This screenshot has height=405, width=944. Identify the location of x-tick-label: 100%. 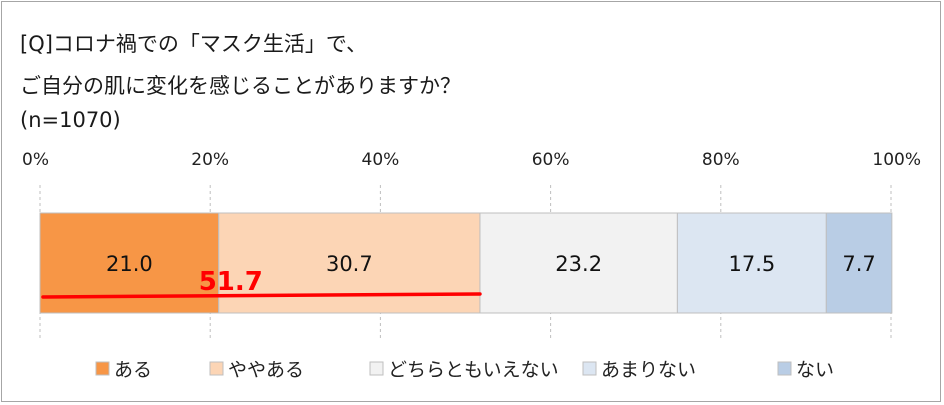
(896, 160).